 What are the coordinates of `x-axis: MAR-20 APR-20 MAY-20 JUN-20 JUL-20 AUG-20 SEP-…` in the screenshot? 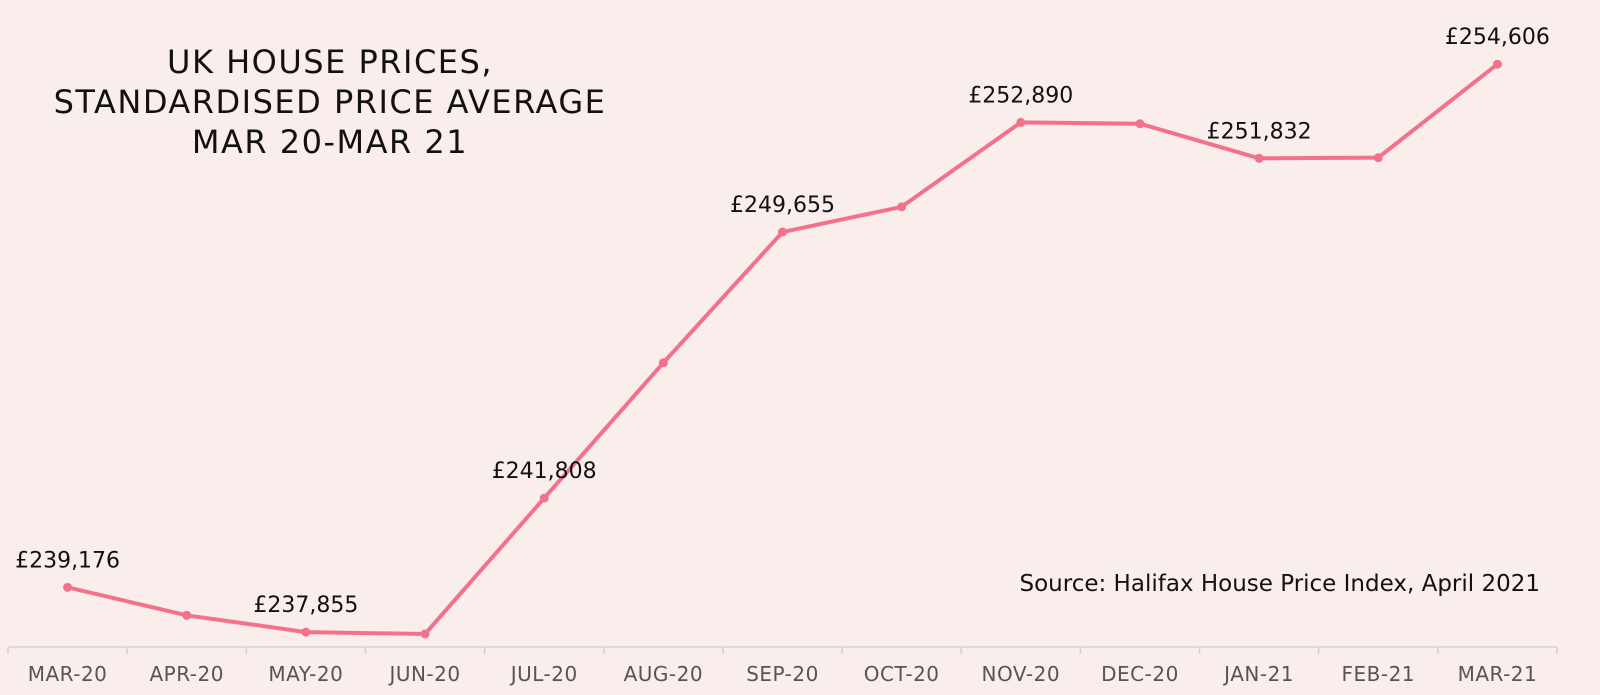 It's located at (782, 666).